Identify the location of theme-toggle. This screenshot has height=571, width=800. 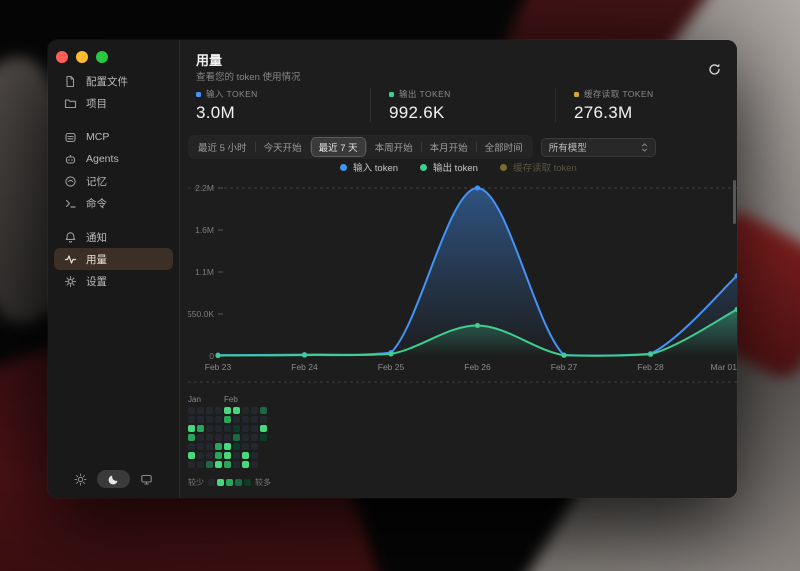
(113, 479).